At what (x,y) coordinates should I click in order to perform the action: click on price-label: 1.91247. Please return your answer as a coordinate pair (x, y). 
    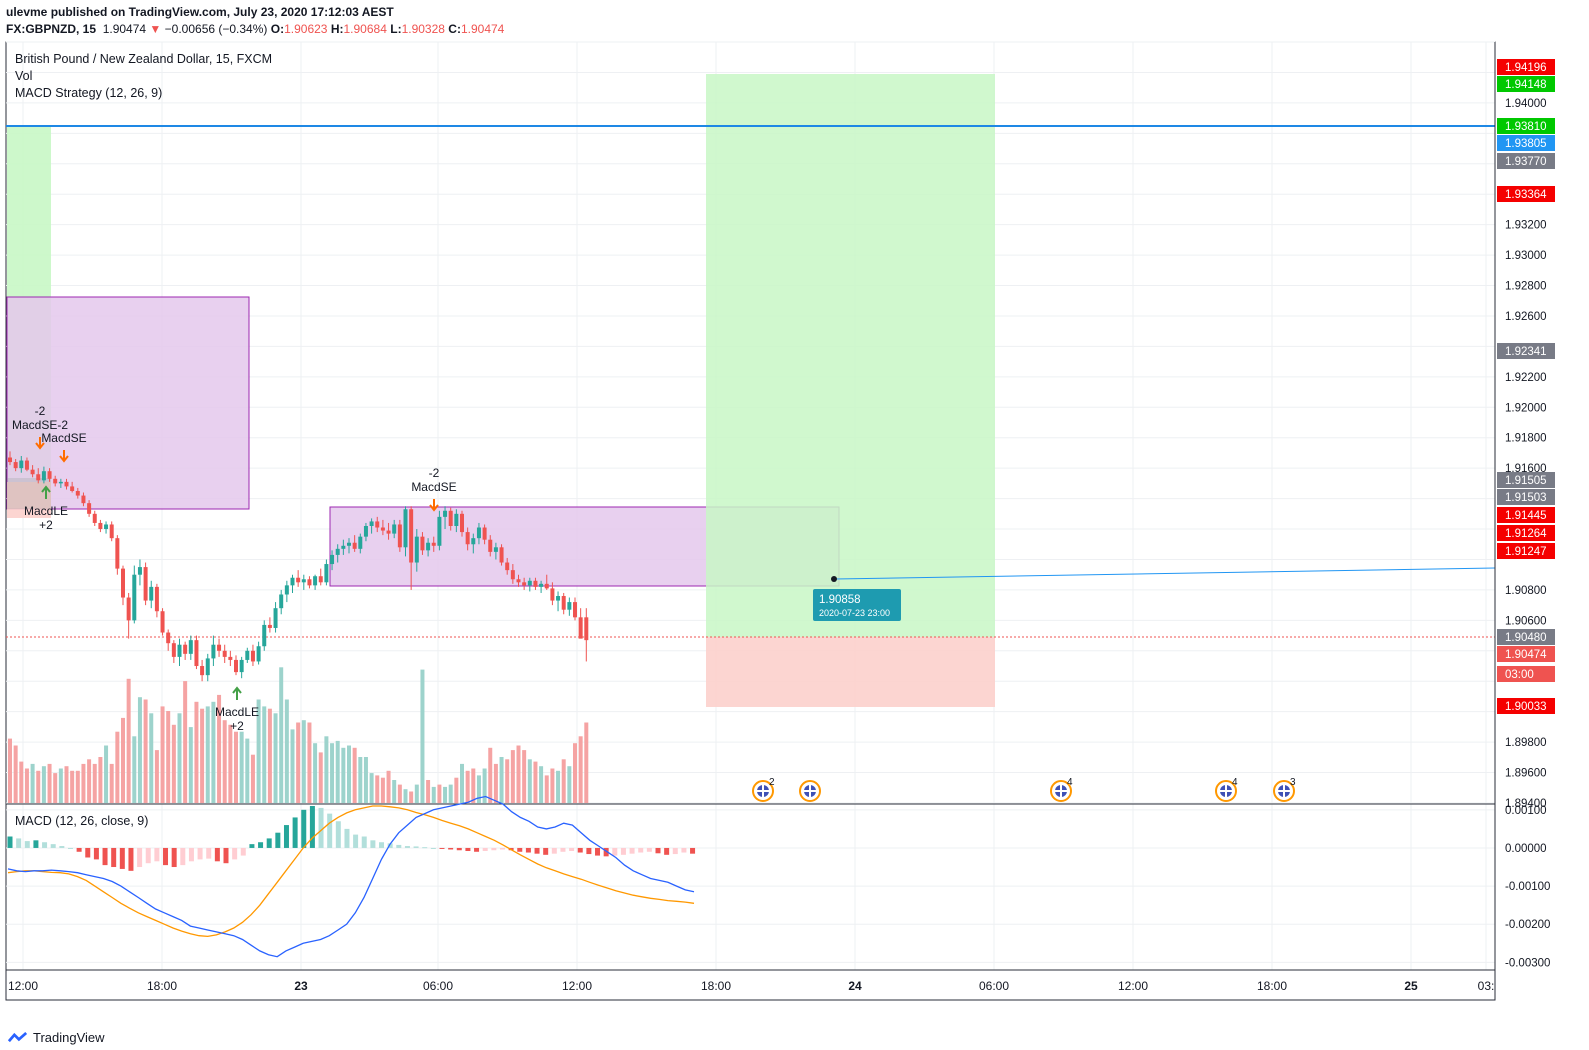
    Looking at the image, I should click on (1526, 552).